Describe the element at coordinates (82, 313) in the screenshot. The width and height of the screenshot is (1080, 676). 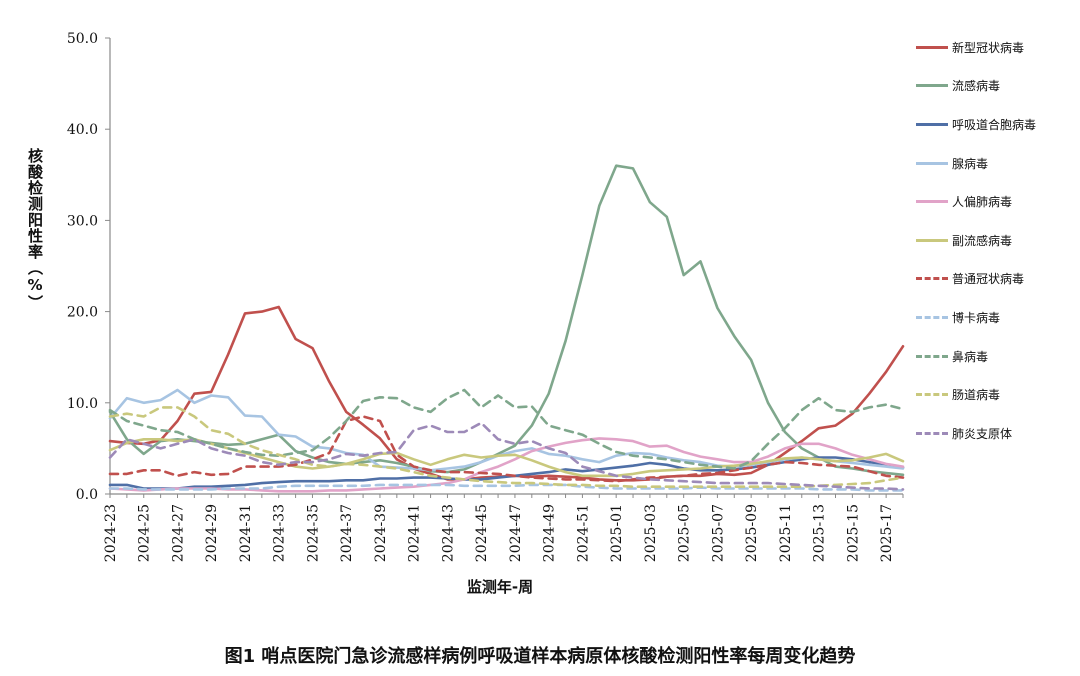
I see `y-tick-label: 20.0` at that location.